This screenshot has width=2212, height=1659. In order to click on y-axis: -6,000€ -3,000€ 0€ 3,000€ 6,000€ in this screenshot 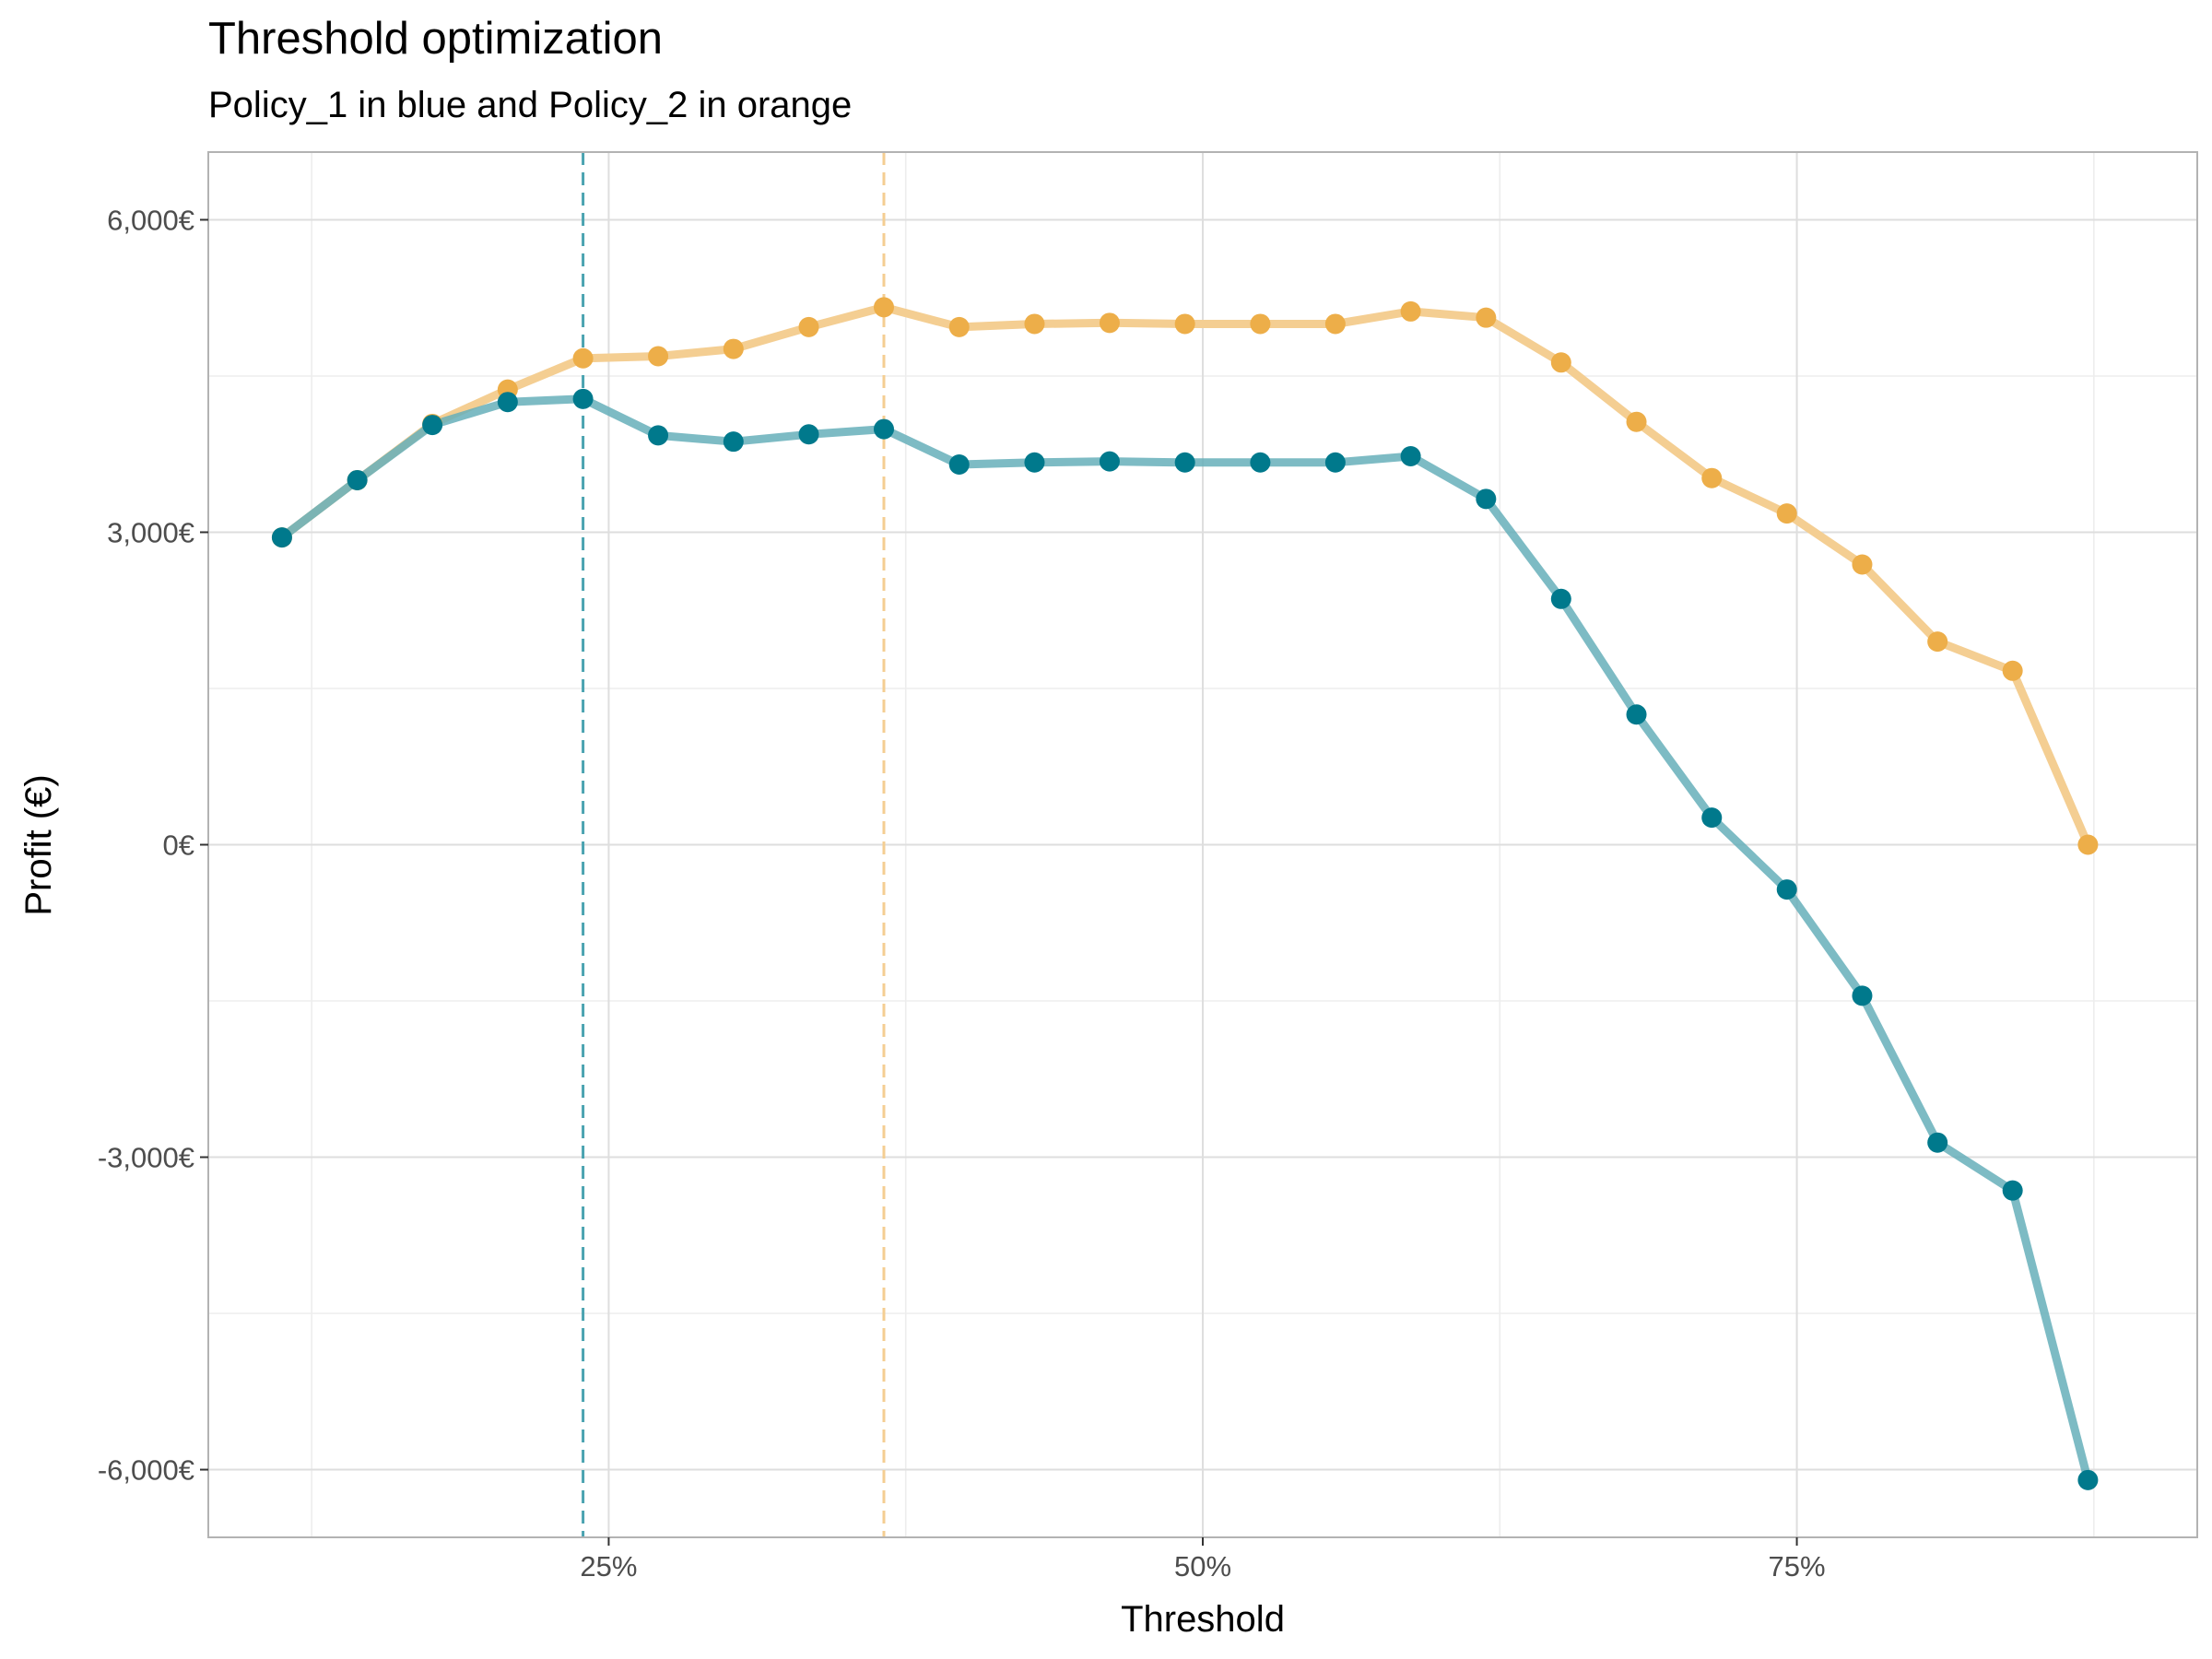, I will do `click(153, 845)`.